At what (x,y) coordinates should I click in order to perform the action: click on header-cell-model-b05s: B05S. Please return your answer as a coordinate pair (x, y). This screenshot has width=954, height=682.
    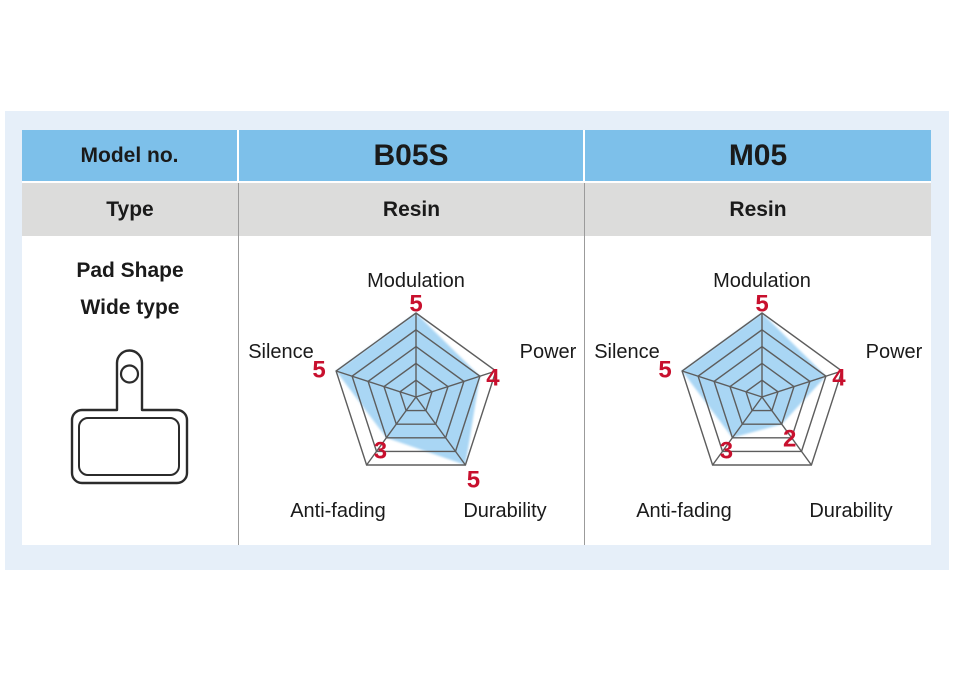
    Looking at the image, I should click on (412, 156).